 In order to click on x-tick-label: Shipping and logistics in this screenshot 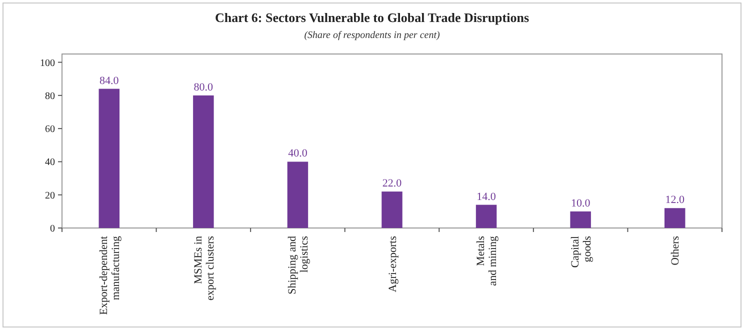, I will do `click(298, 265)`.